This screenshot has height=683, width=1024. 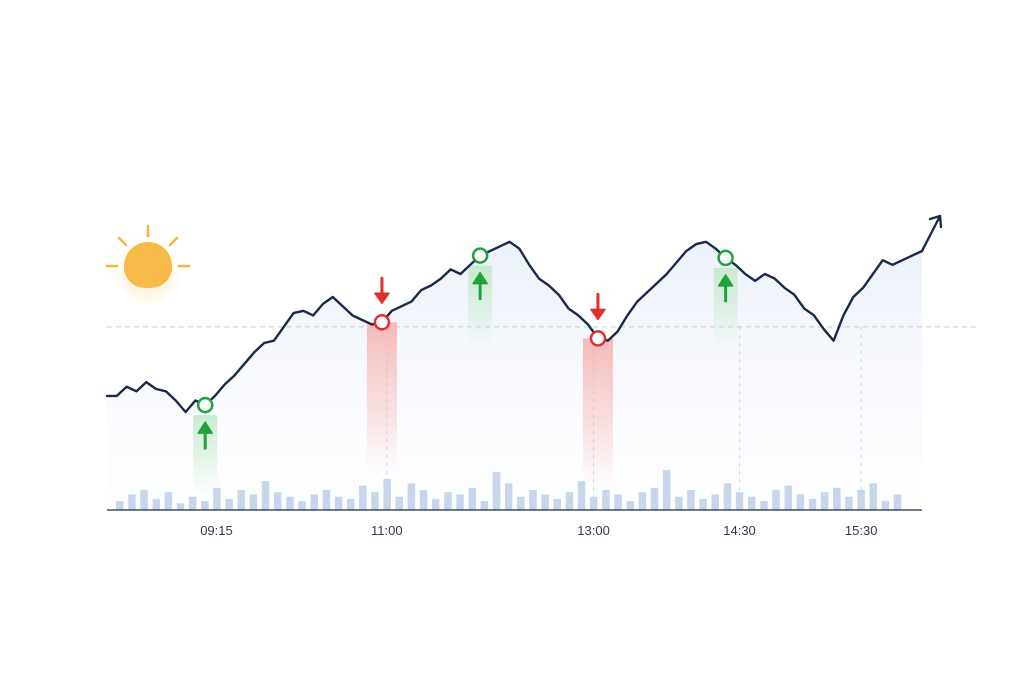 What do you see at coordinates (514, 523) in the screenshot?
I see `x-axis: 09:15 11:00 13:00 14:30 15:30` at bounding box center [514, 523].